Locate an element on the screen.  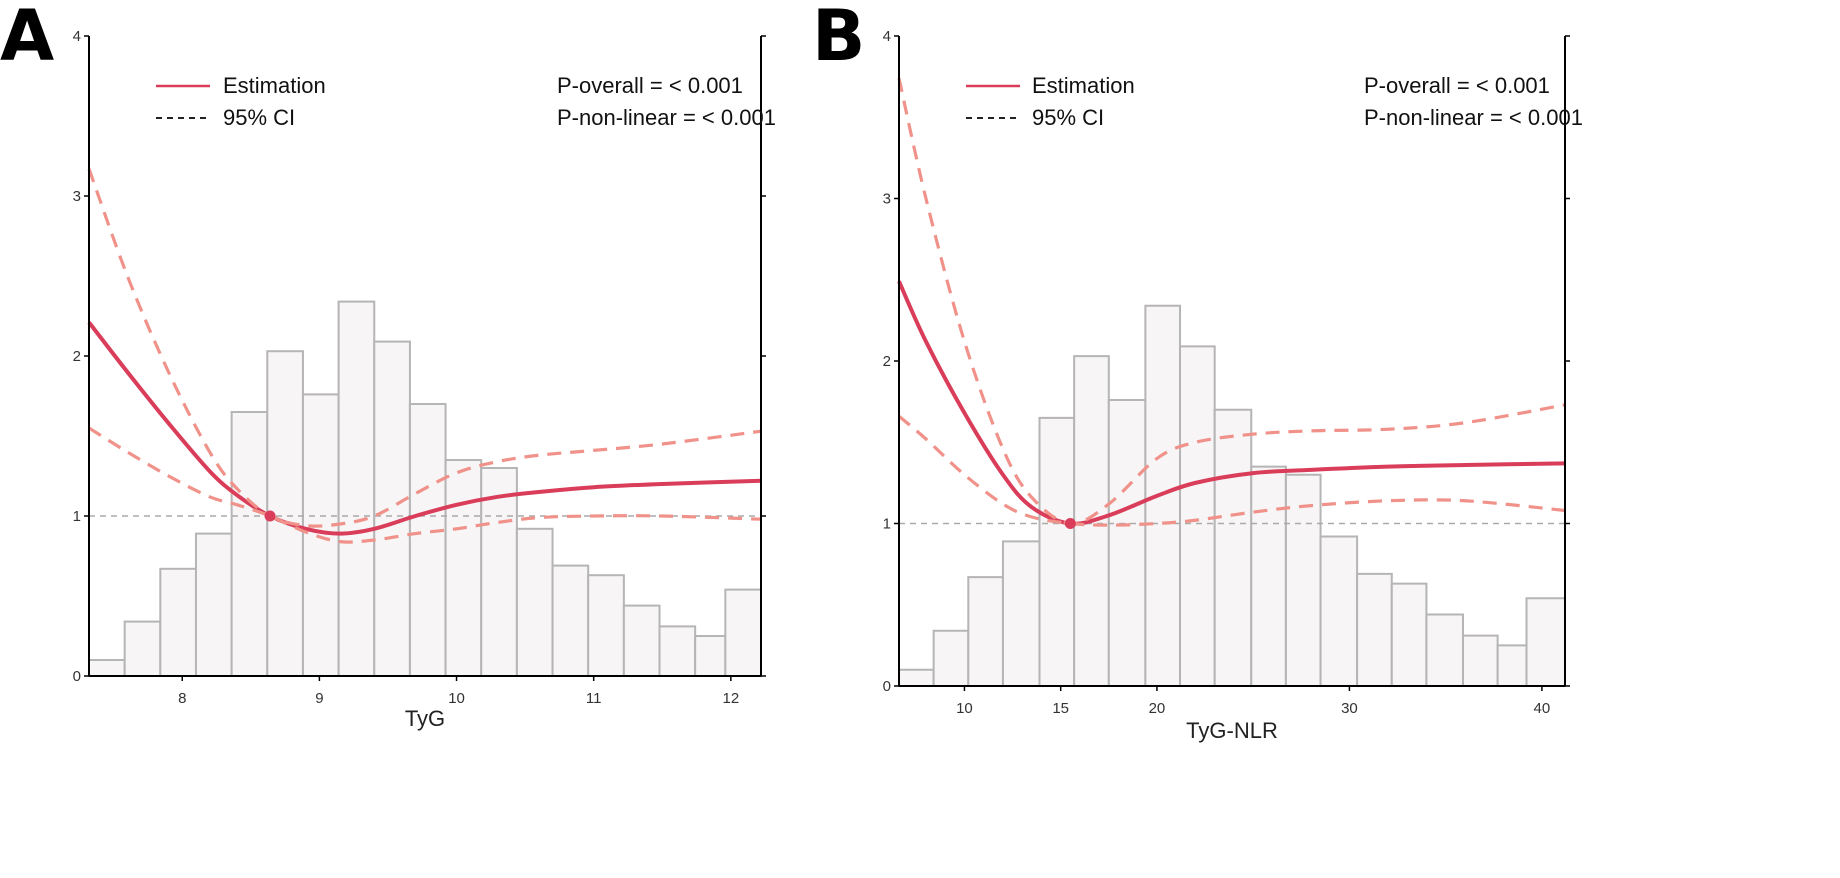
panel-letter: B is located at coordinates (838, 38).